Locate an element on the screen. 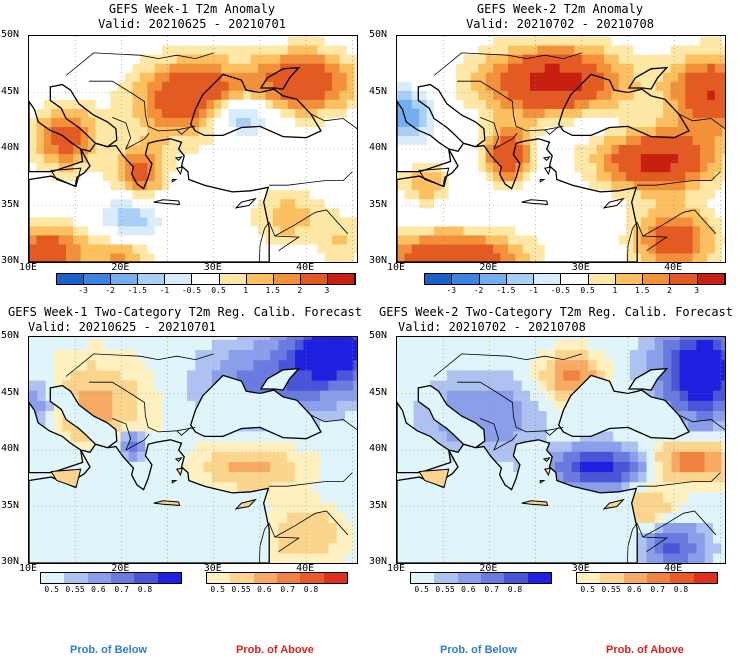 The width and height of the screenshot is (740, 662). colorbar-tick: -1.5 is located at coordinates (137, 290).